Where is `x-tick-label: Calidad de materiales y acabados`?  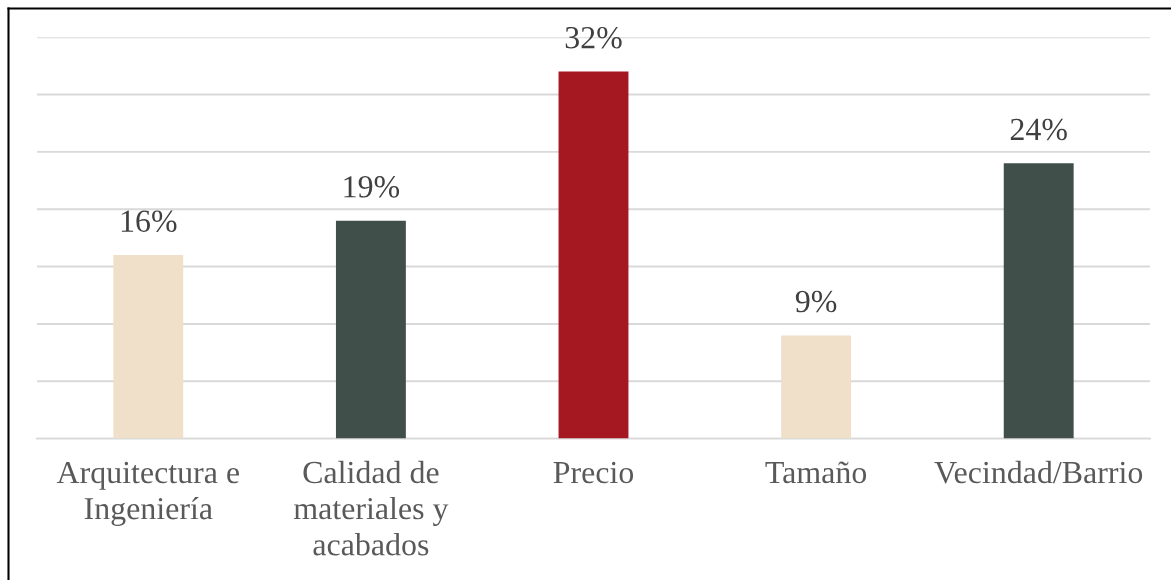
x-tick-label: Calidad de materiales y acabados is located at coordinates (371, 508).